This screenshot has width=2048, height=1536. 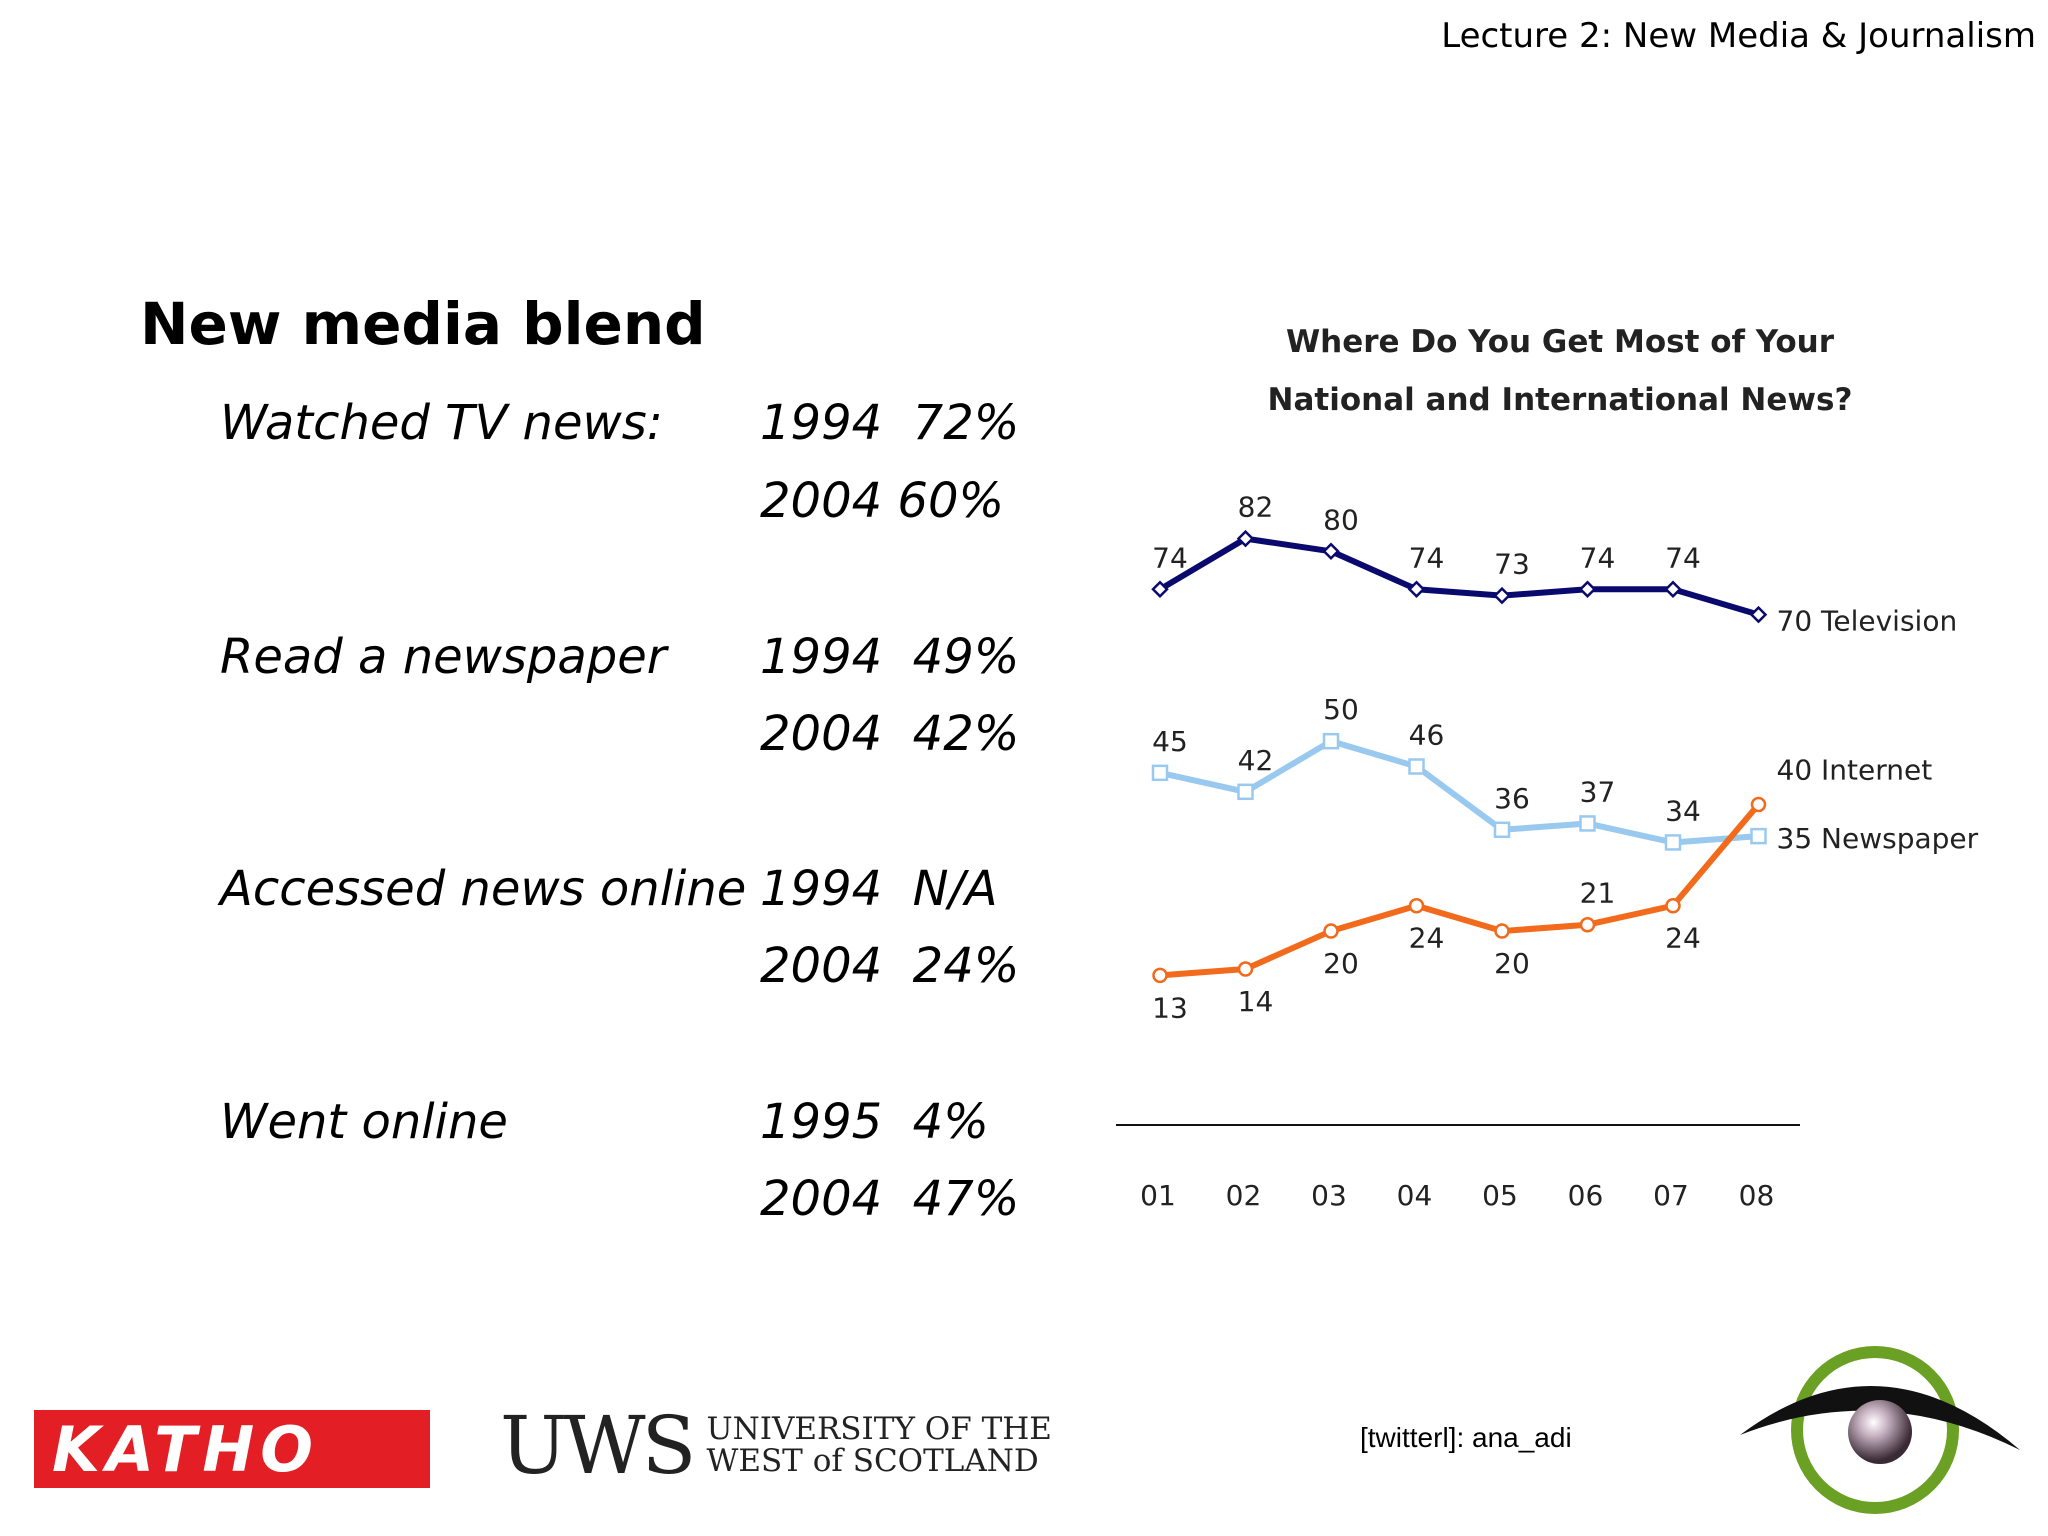 What do you see at coordinates (1512, 564) in the screenshot?
I see `television-data-label: 73` at bounding box center [1512, 564].